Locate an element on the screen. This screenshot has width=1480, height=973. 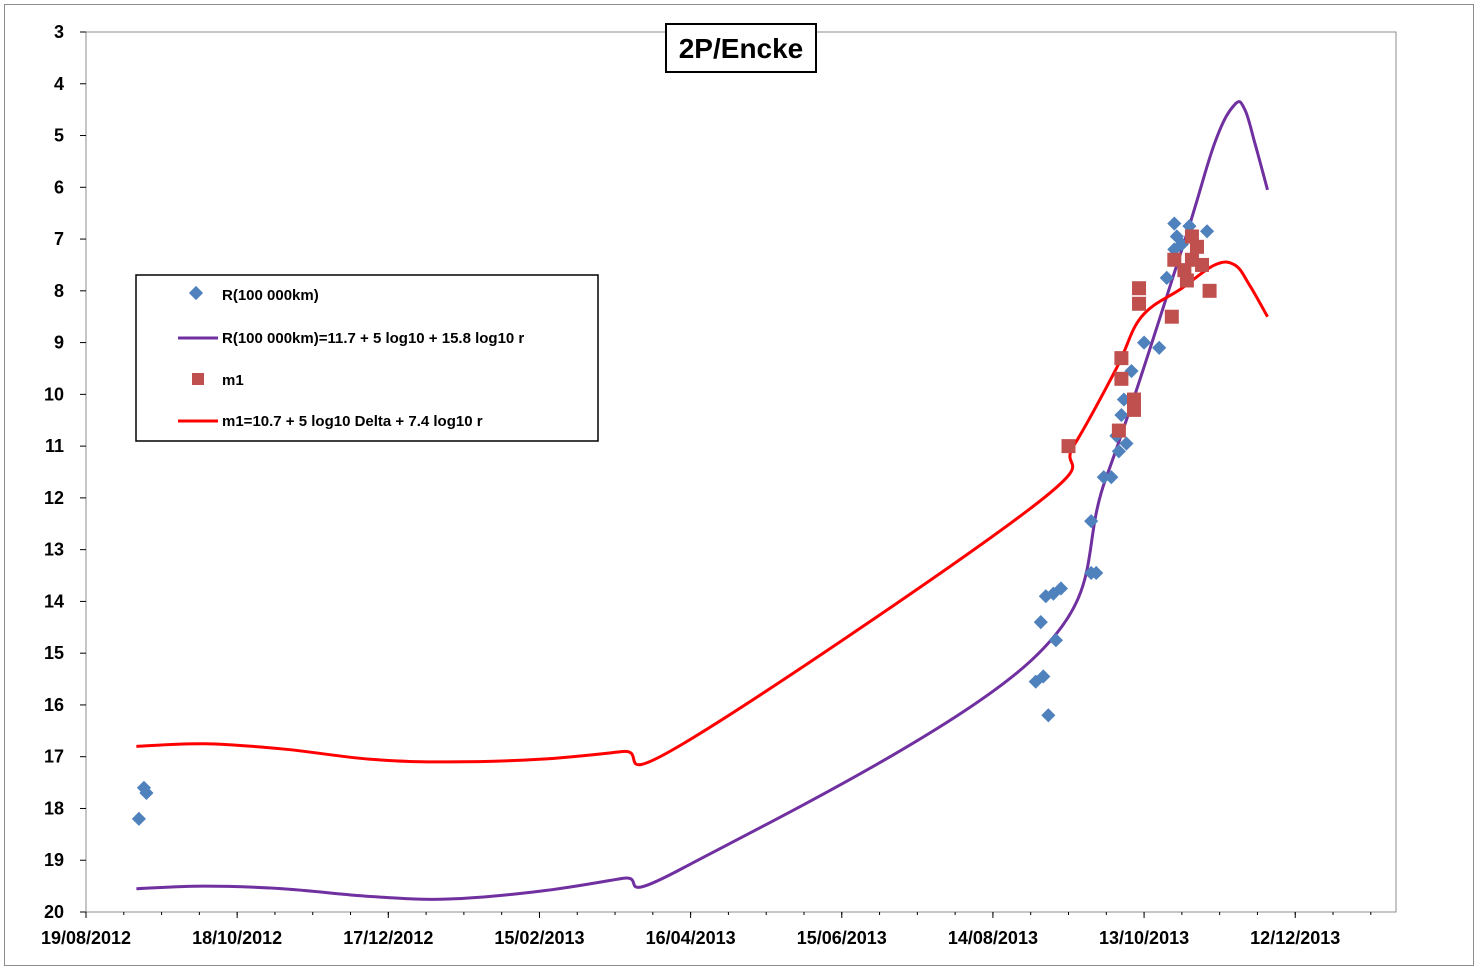
x-tick-label: 12/12/2013 is located at coordinates (1295, 938).